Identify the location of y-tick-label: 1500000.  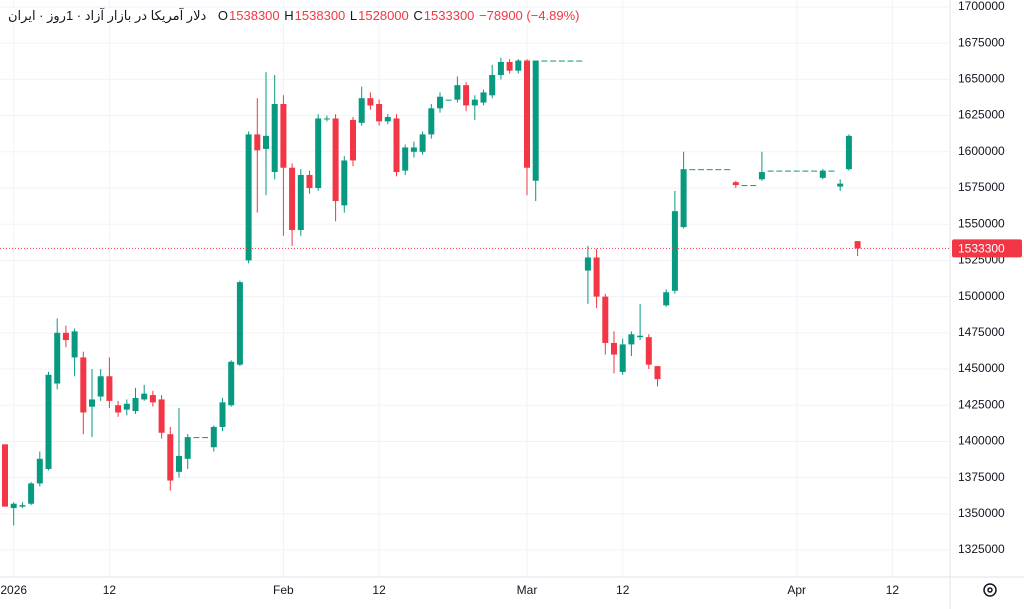
(981, 296).